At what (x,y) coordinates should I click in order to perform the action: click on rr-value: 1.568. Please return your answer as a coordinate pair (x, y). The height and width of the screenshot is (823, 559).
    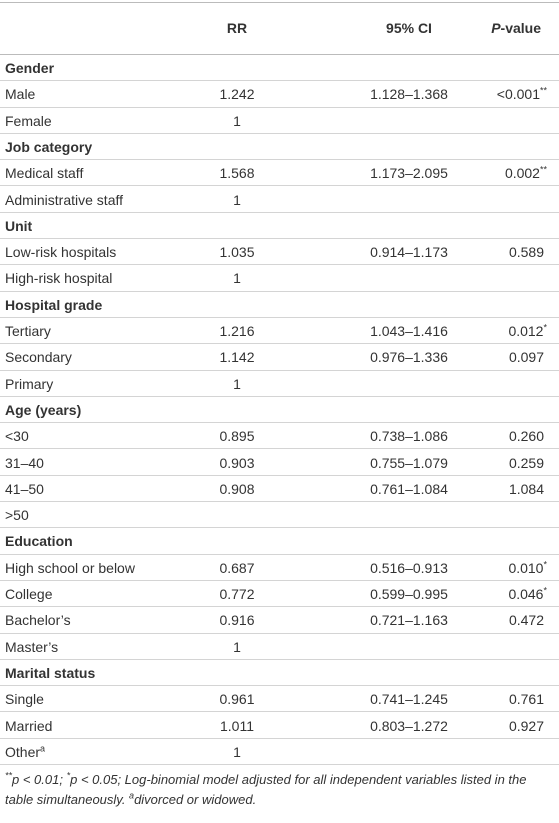
    Looking at the image, I should click on (237, 173).